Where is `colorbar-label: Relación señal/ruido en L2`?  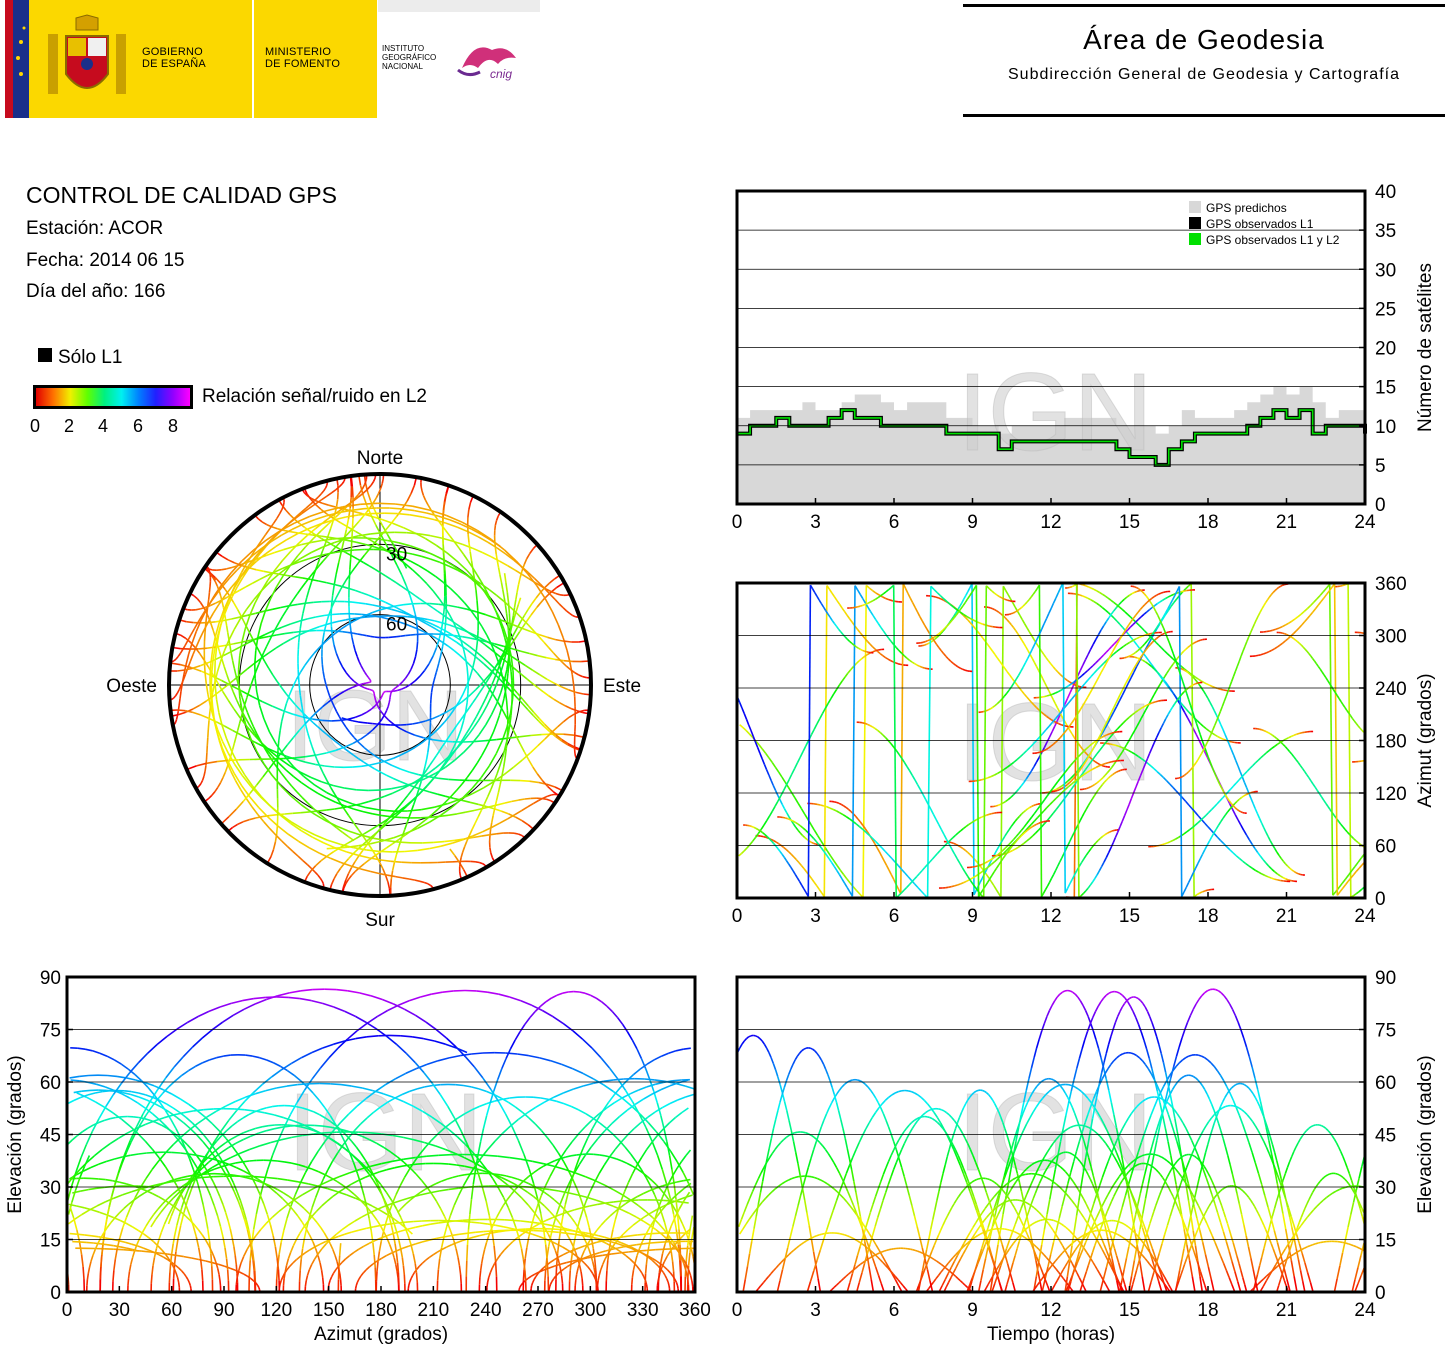
colorbar-label: Relación señal/ruido en L2 is located at coordinates (314, 396).